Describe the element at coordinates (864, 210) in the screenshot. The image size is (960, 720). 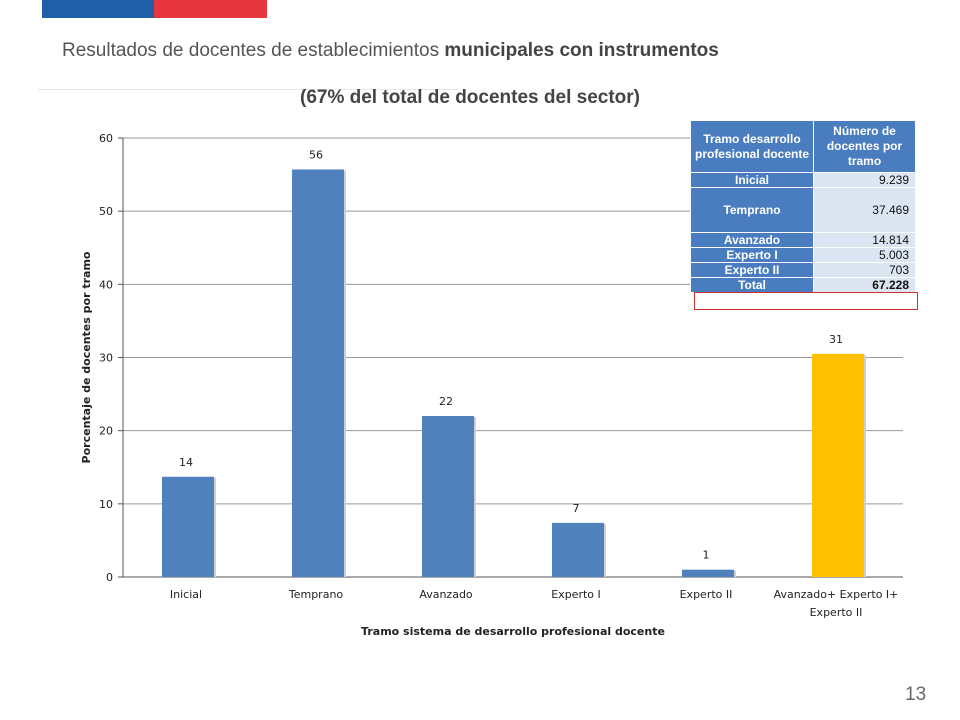
I see `table-cell-value: 37.469` at that location.